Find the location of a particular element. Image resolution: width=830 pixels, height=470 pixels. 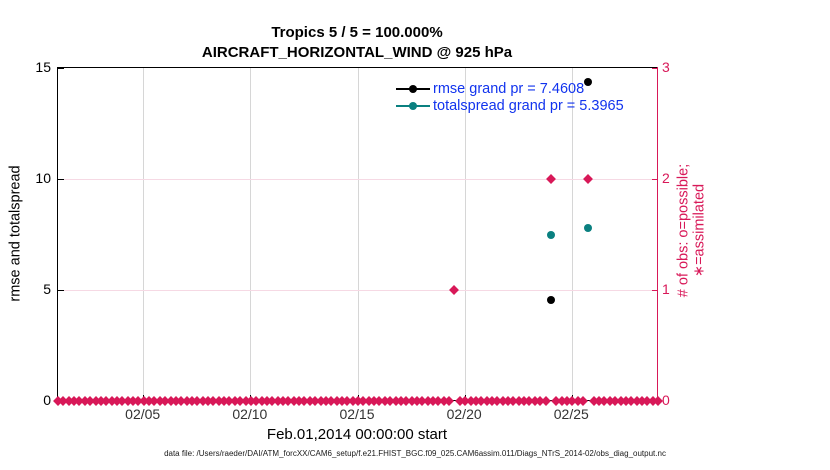

right-tick-label: 3 is located at coordinates (666, 67).